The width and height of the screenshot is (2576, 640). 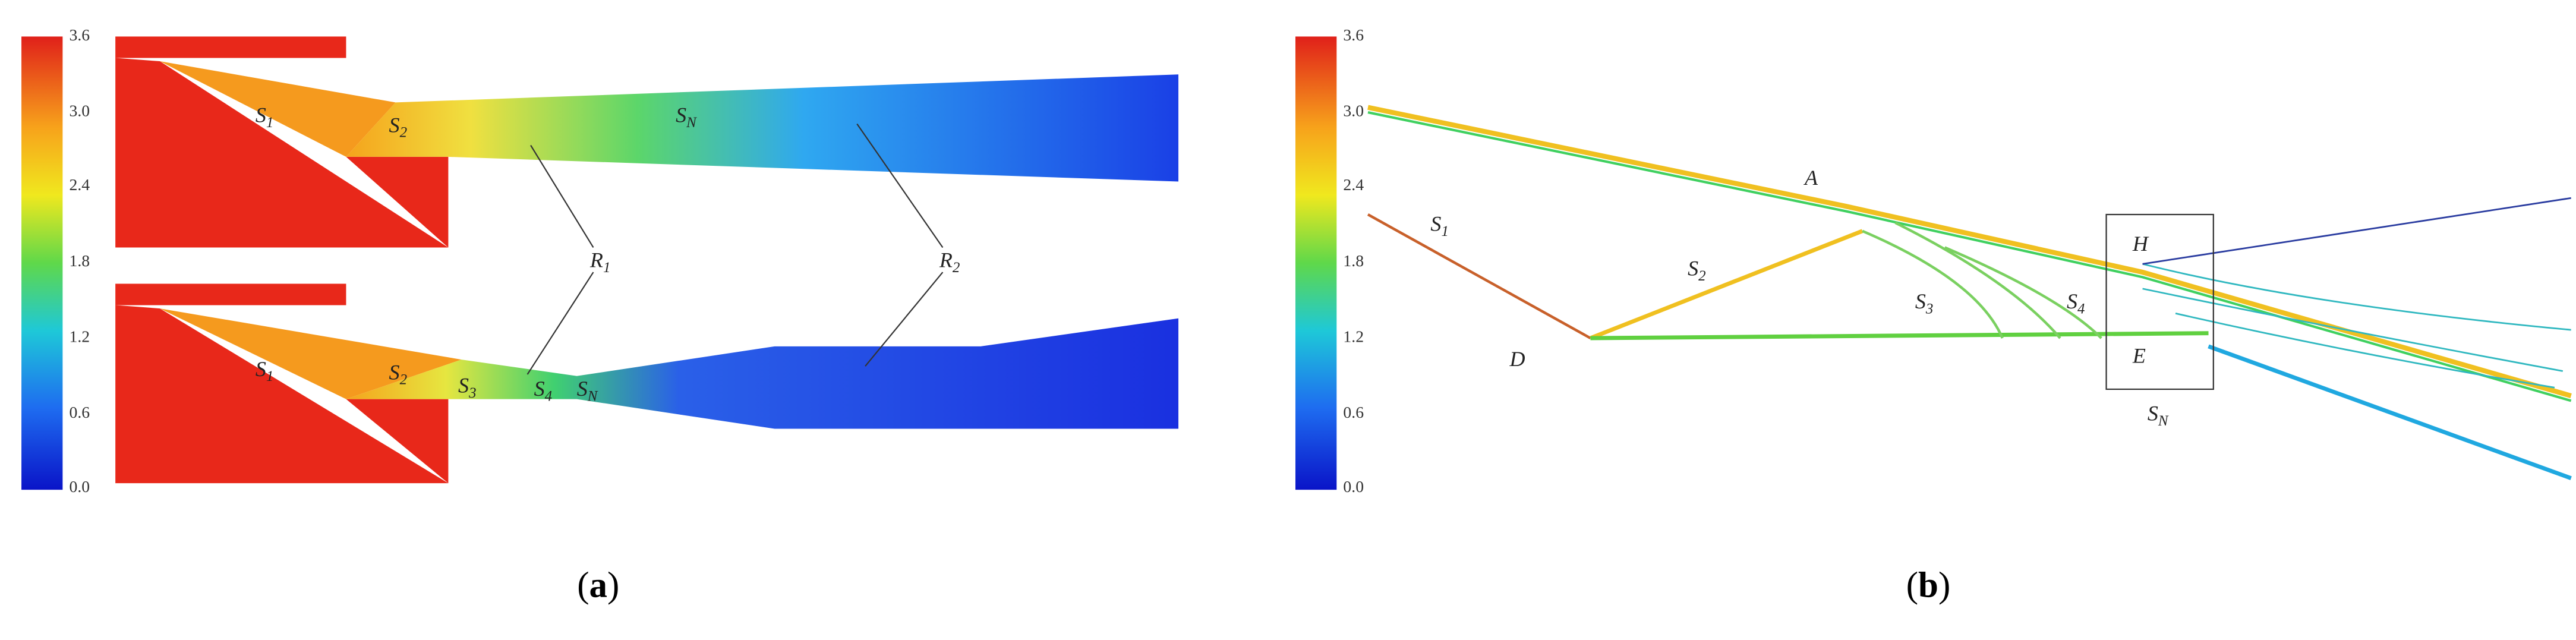 I want to click on caption: (b), so click(x=1928, y=585).